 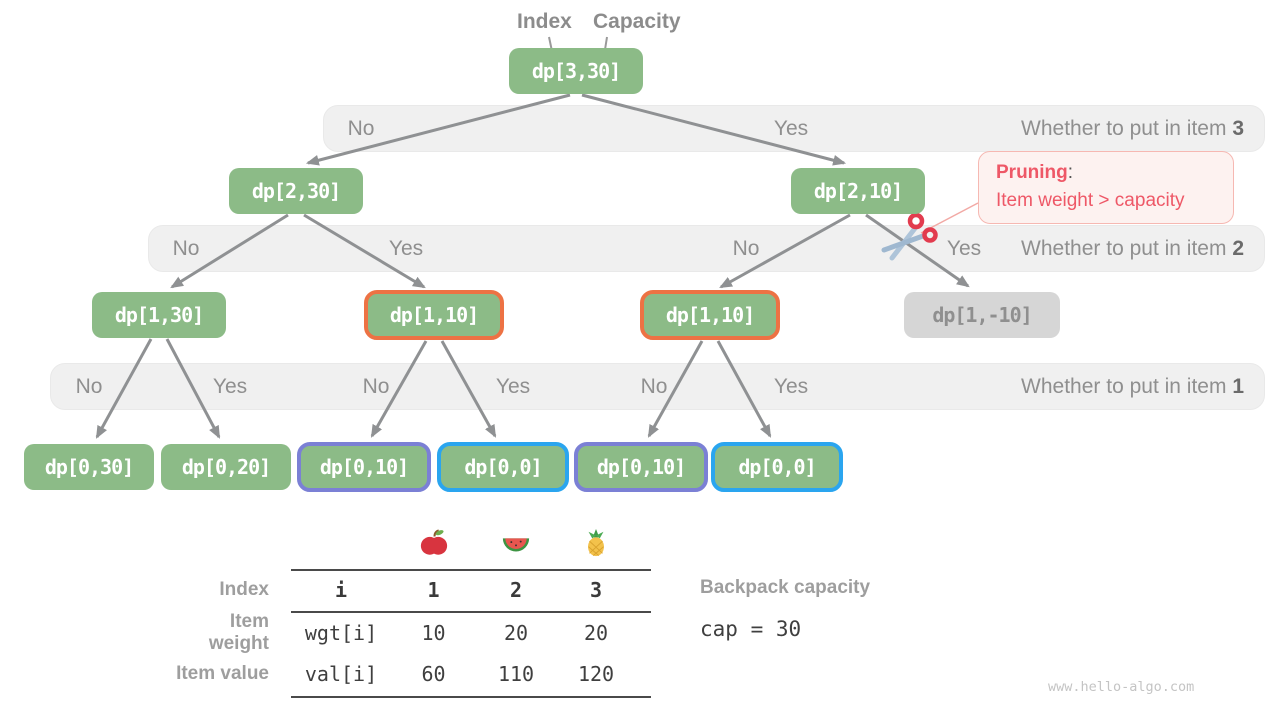 I want to click on fruit-row, so click(x=415, y=542).